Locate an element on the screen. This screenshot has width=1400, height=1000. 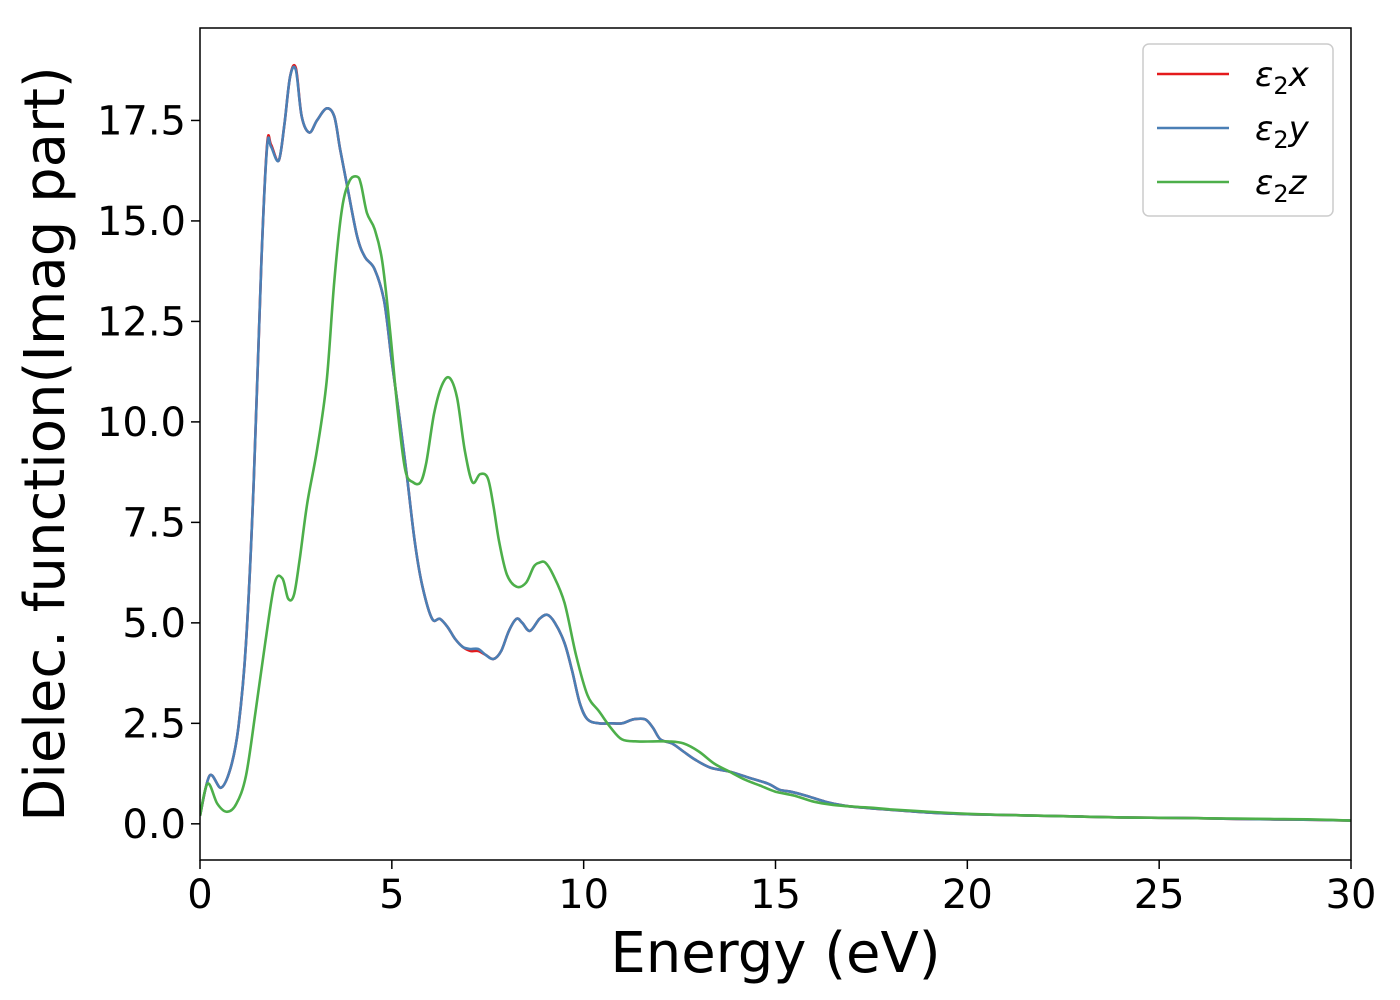
x-tick-label: 0 is located at coordinates (199, 895).